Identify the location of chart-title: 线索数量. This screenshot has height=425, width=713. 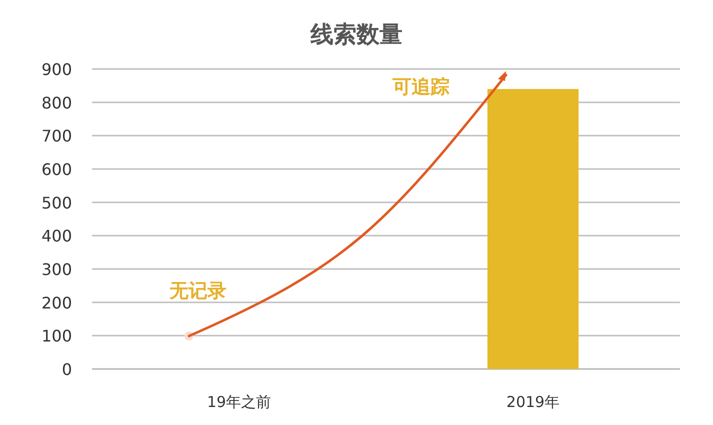
(356, 35).